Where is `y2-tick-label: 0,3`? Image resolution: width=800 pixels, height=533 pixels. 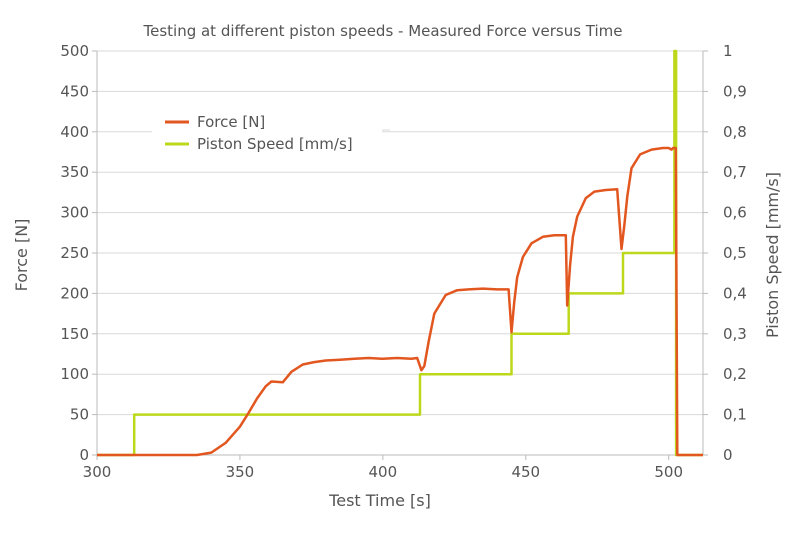 y2-tick-label: 0,3 is located at coordinates (735, 334).